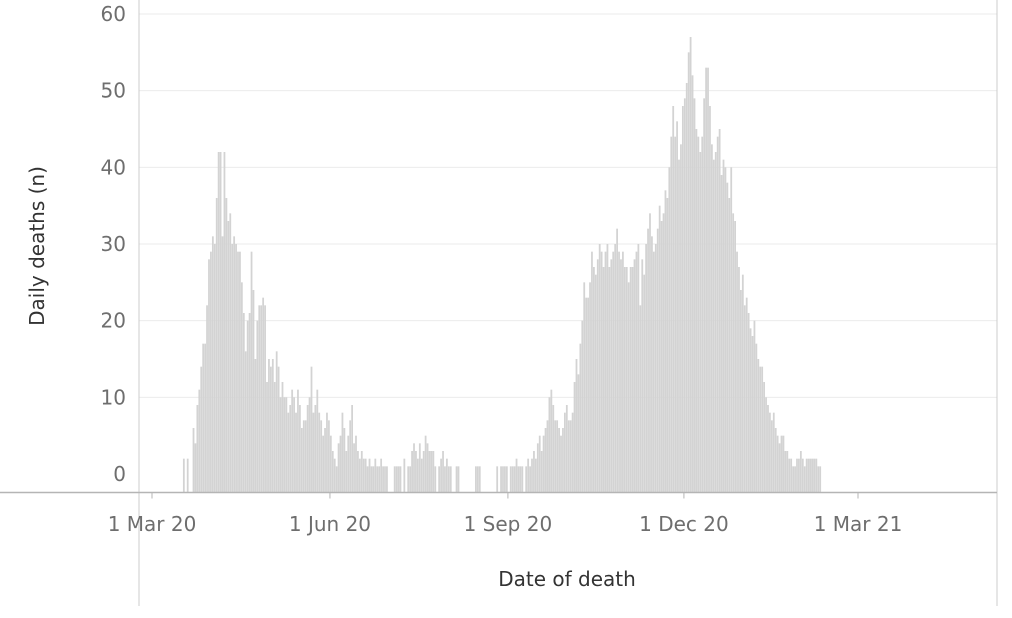 The image size is (1012, 618). I want to click on x-tick-label: 1 Mar 20, so click(152, 524).